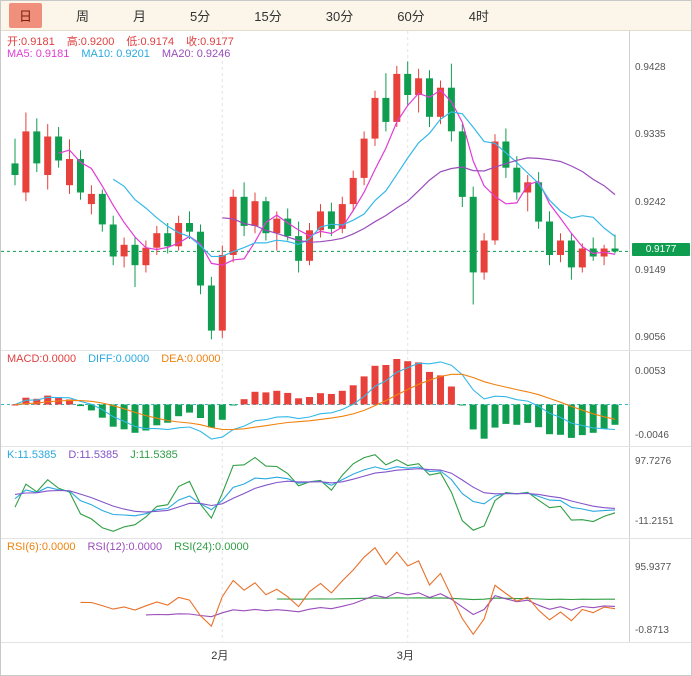 This screenshot has width=692, height=676. Describe the element at coordinates (660, 398) in the screenshot. I see `macd-axis: 0.0053 -0.0046` at that location.